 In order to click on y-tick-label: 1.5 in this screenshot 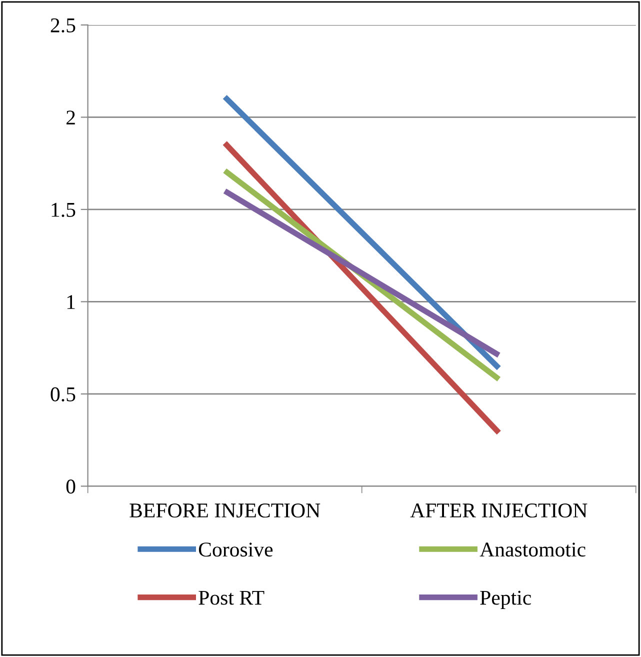, I will do `click(64, 209)`.